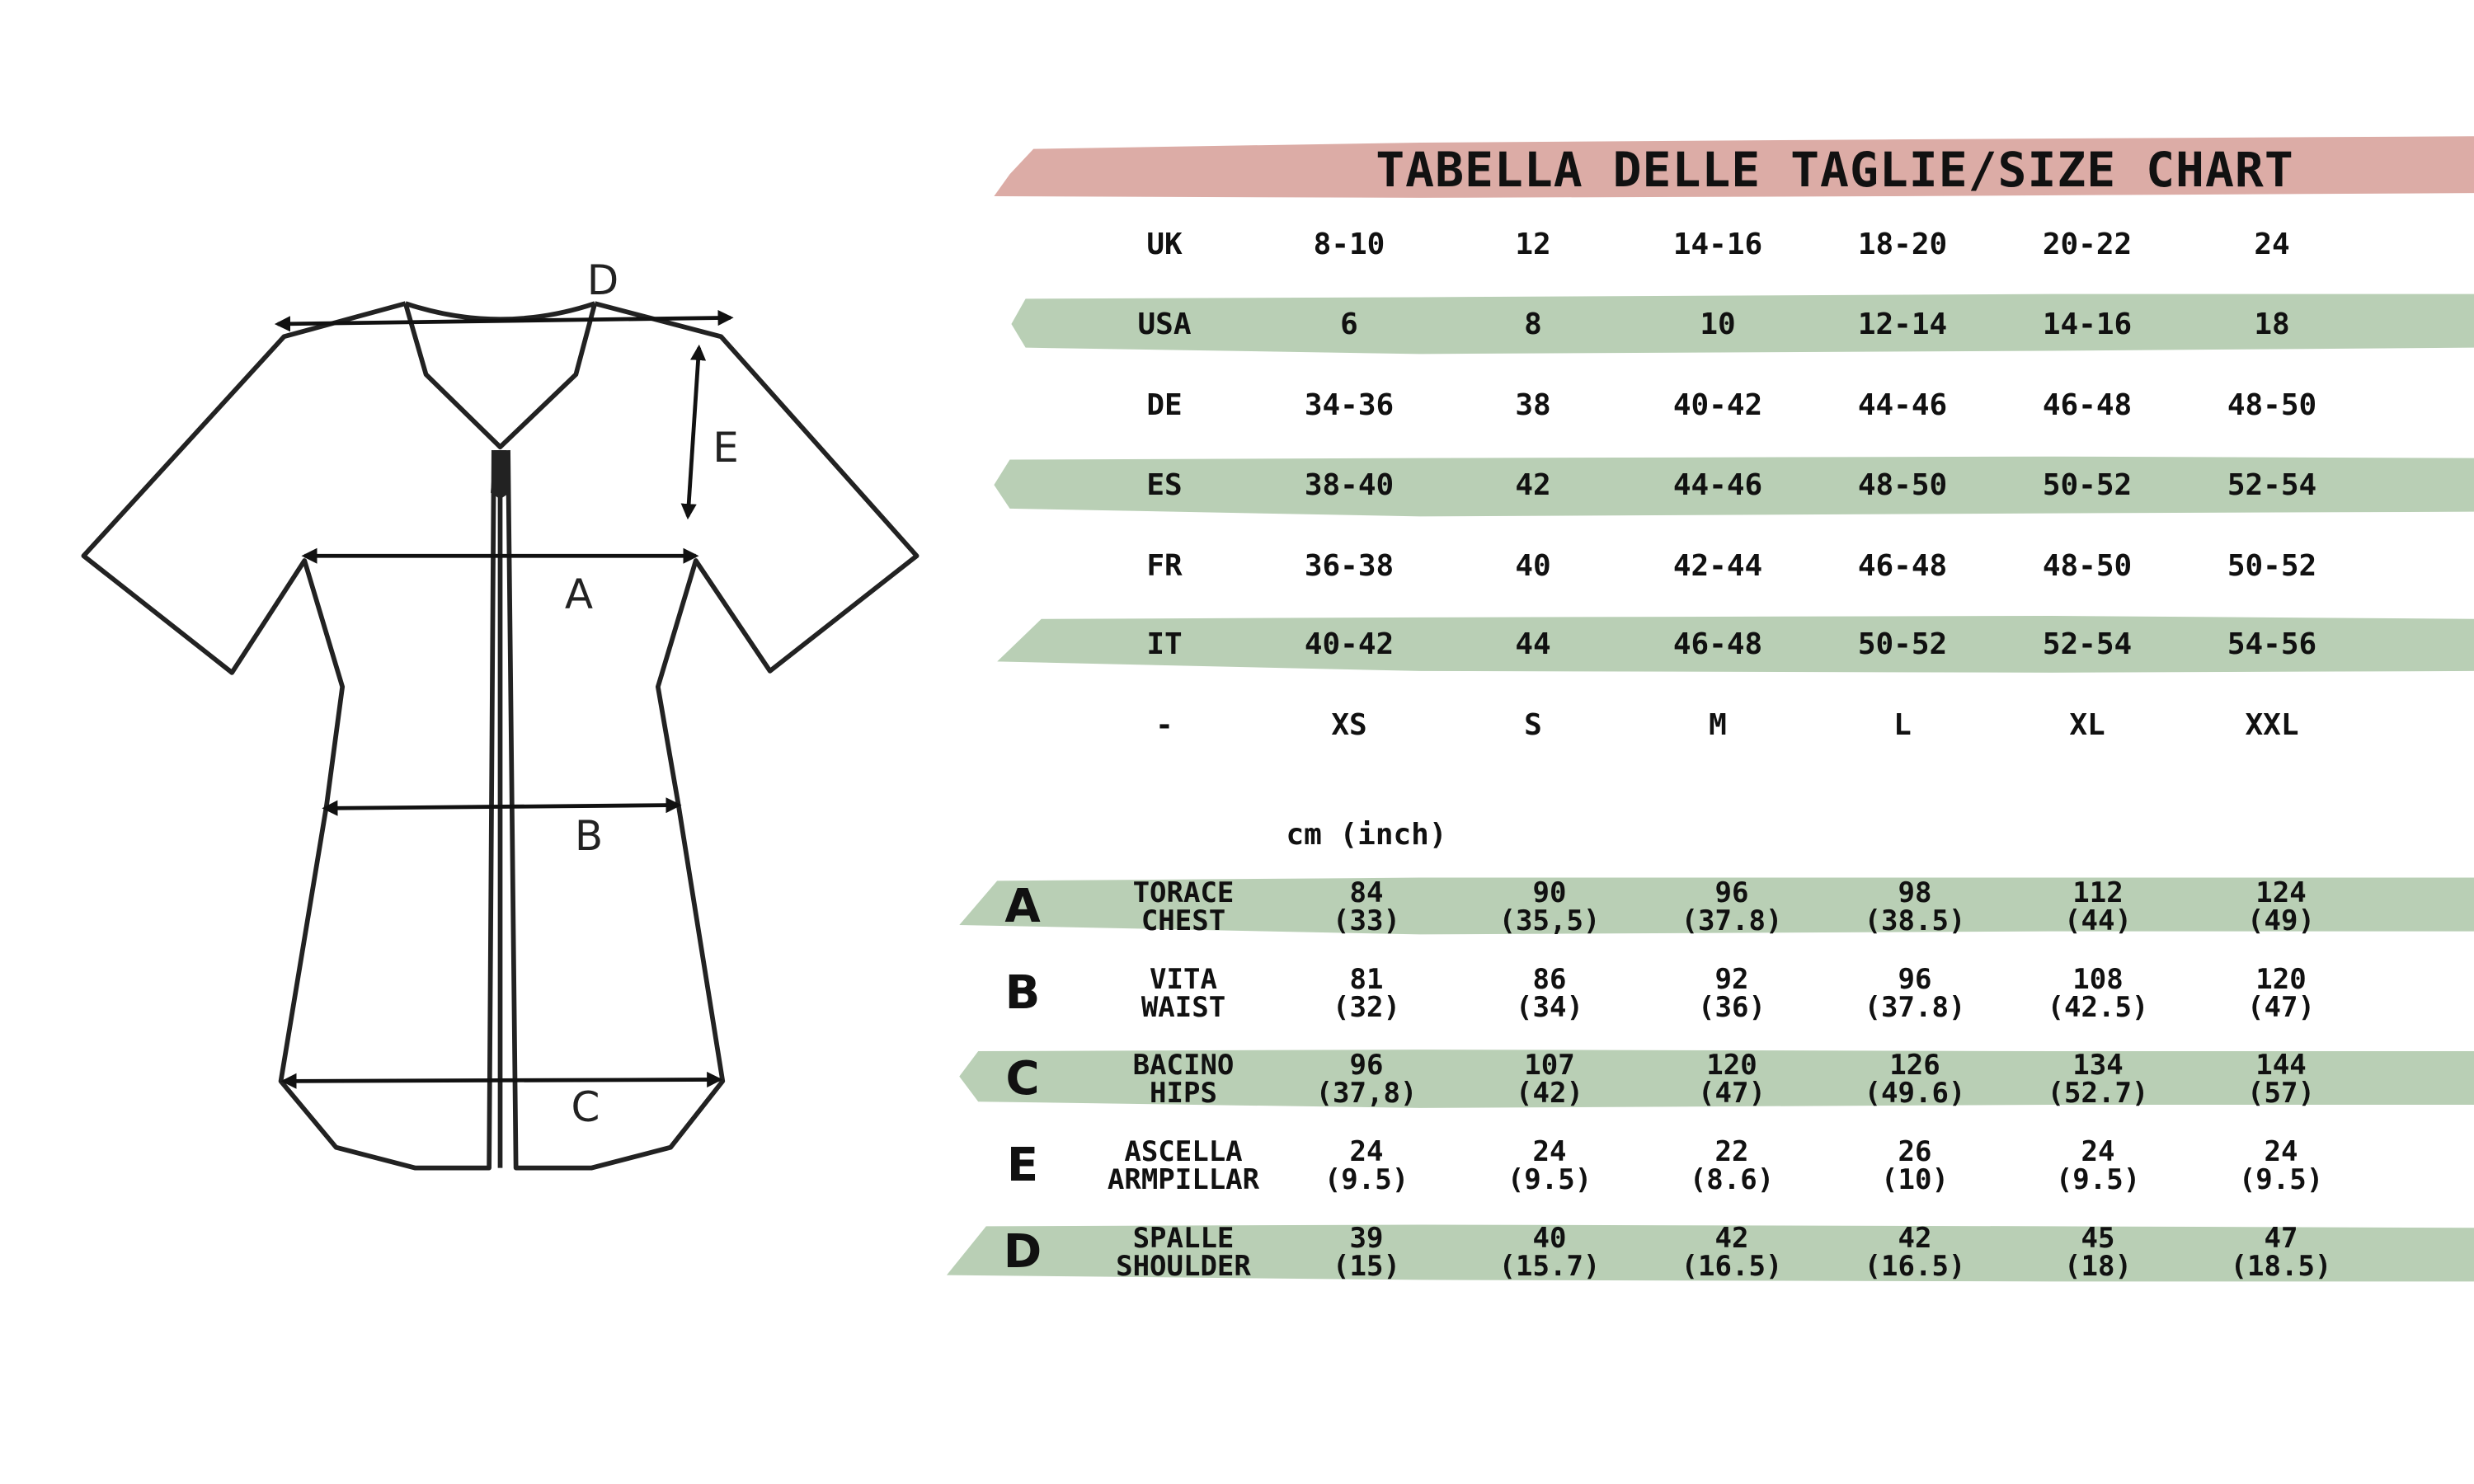 The height and width of the screenshot is (1484, 2474). Describe the element at coordinates (1349, 324) in the screenshot. I see `size-cell: 6` at that location.